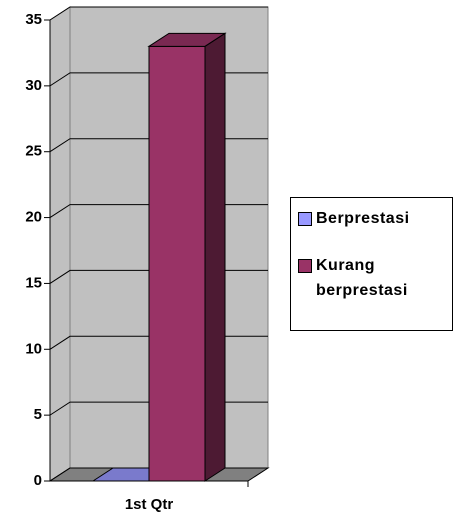 The image size is (457, 519). I want to click on bar-top, so click(187, 39).